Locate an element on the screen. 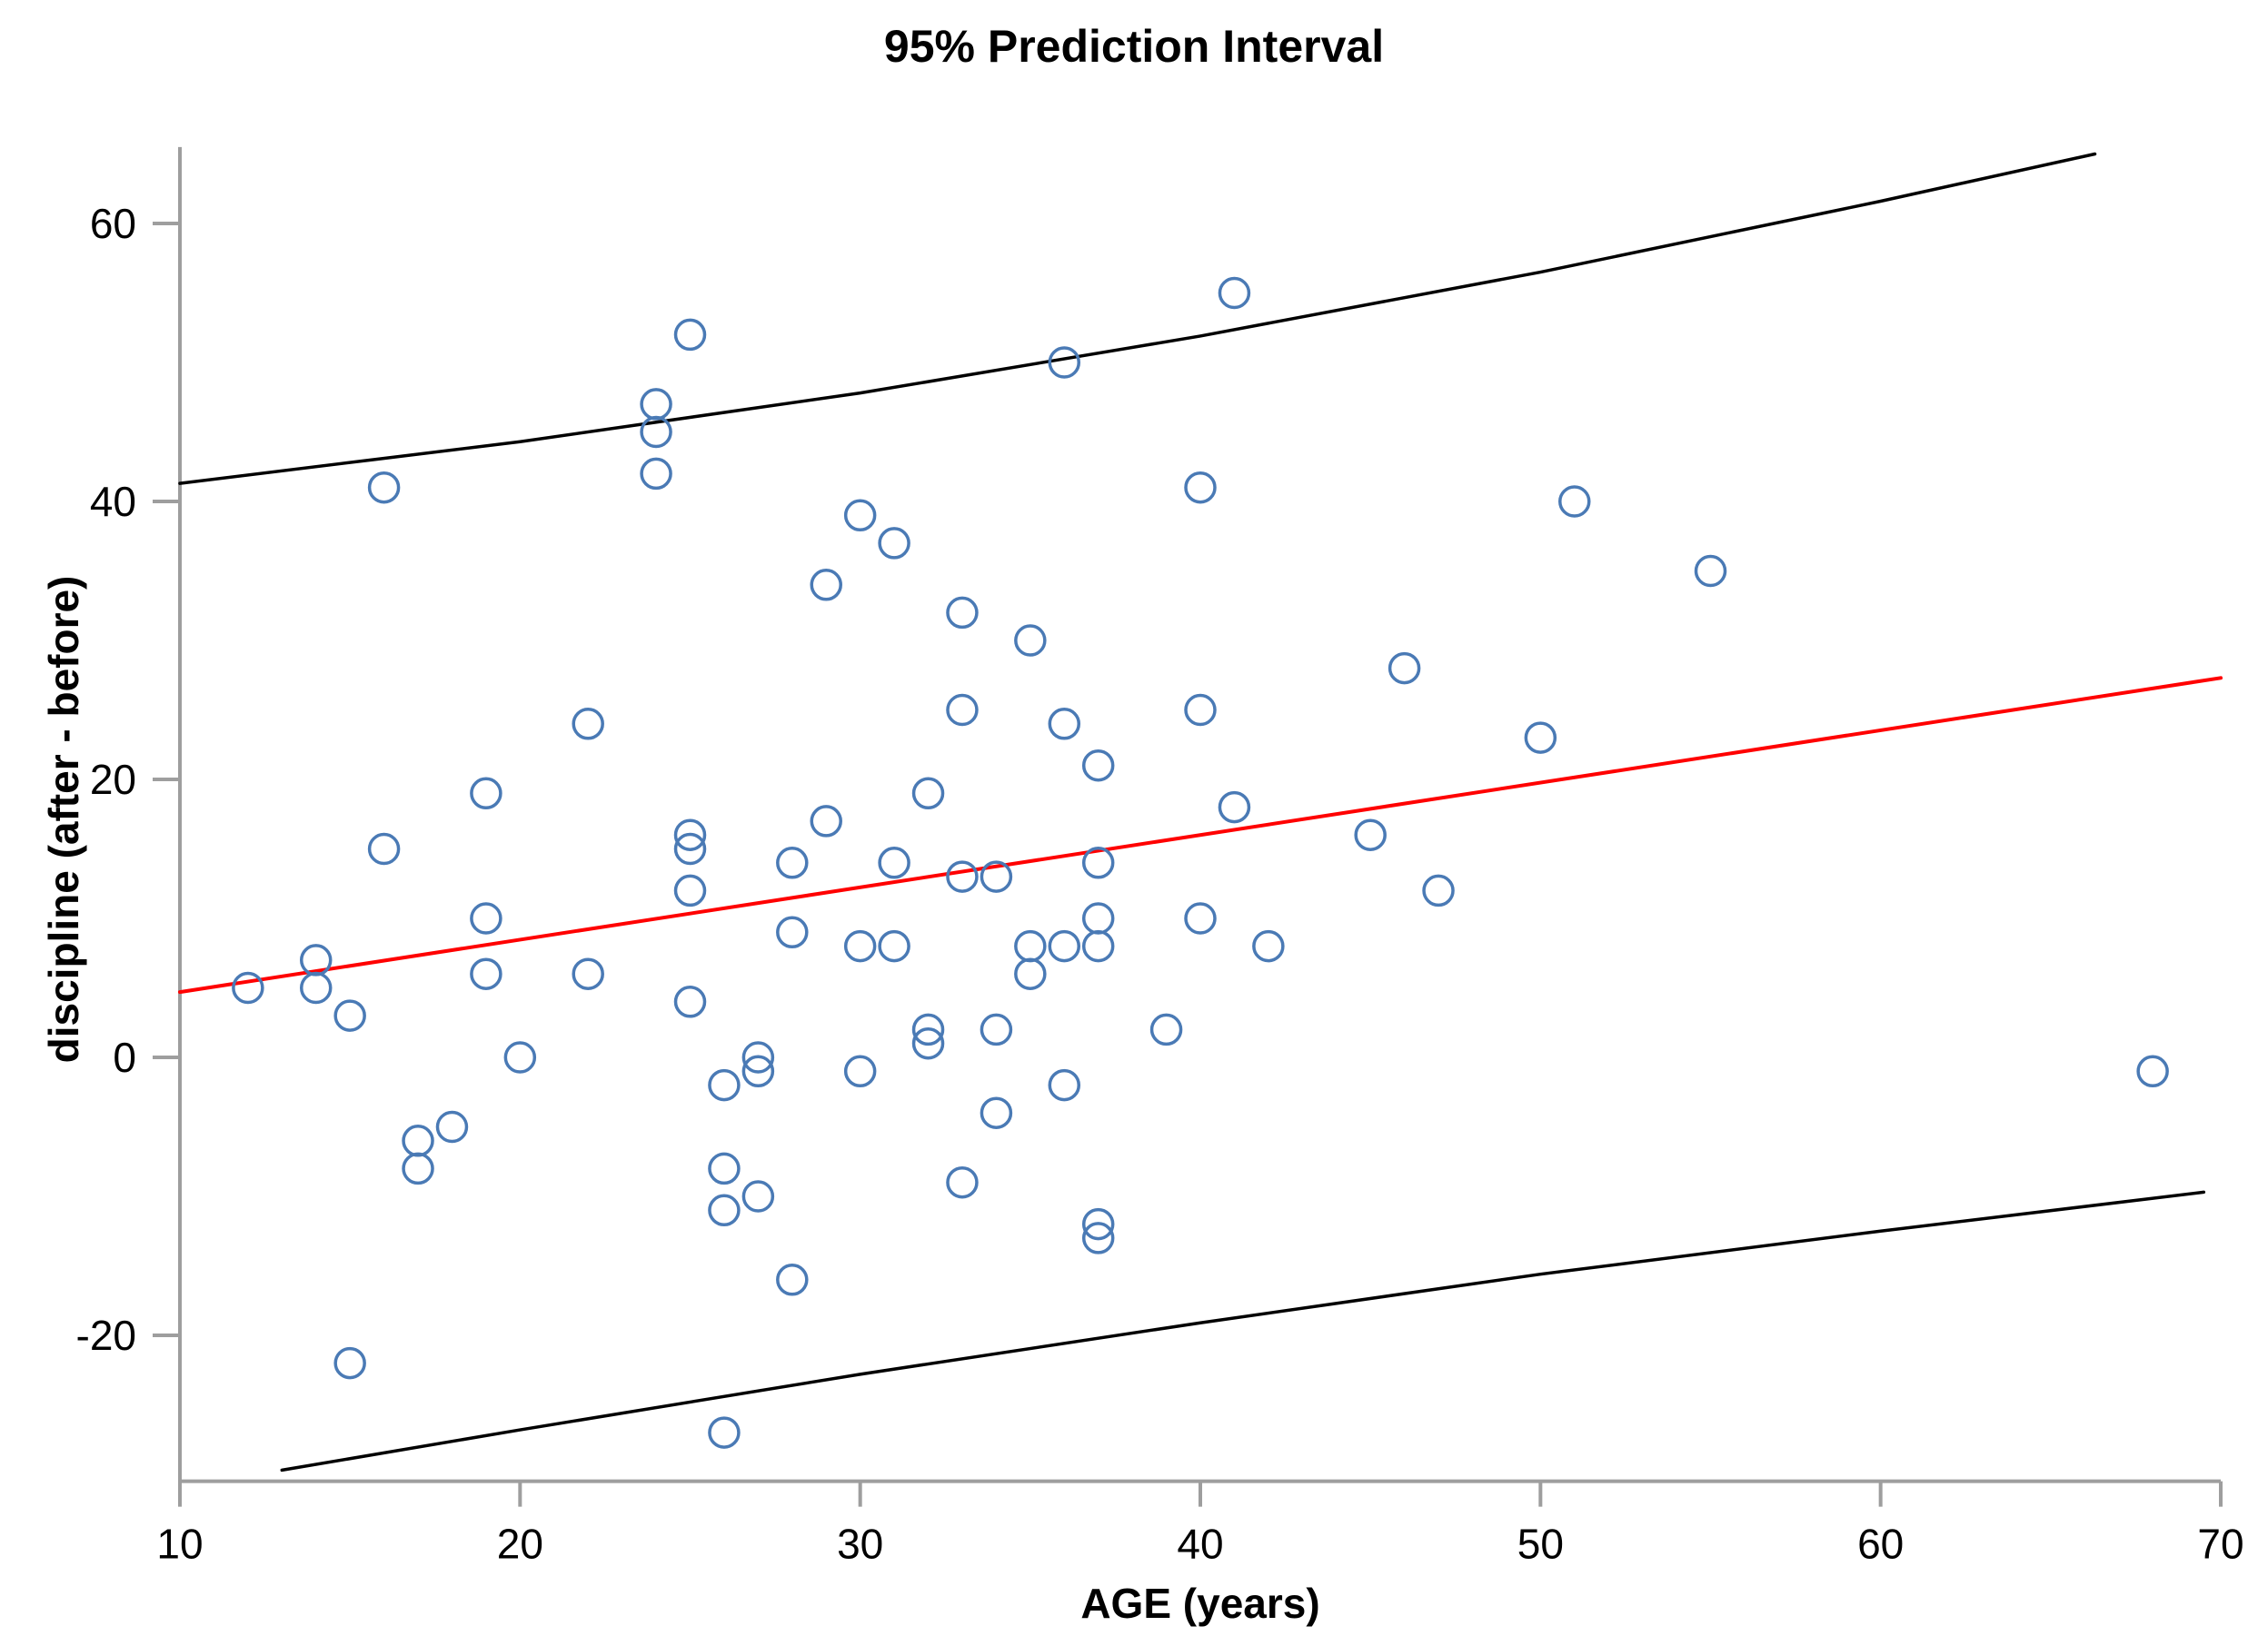 The width and height of the screenshot is (2268, 1646). x-tick-label: 10 is located at coordinates (179, 1544).